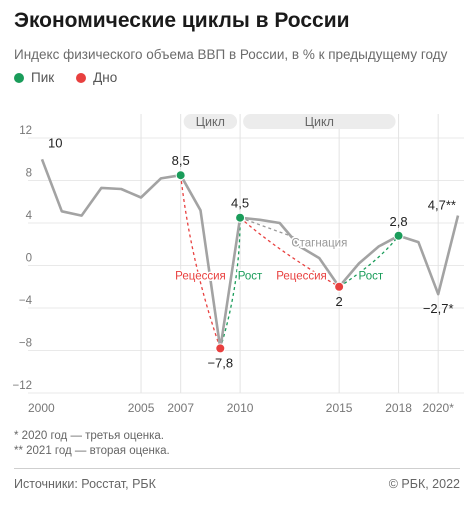 The image size is (474, 506). What do you see at coordinates (181, 160) in the screenshot?
I see `peak-value-label: 8,5` at bounding box center [181, 160].